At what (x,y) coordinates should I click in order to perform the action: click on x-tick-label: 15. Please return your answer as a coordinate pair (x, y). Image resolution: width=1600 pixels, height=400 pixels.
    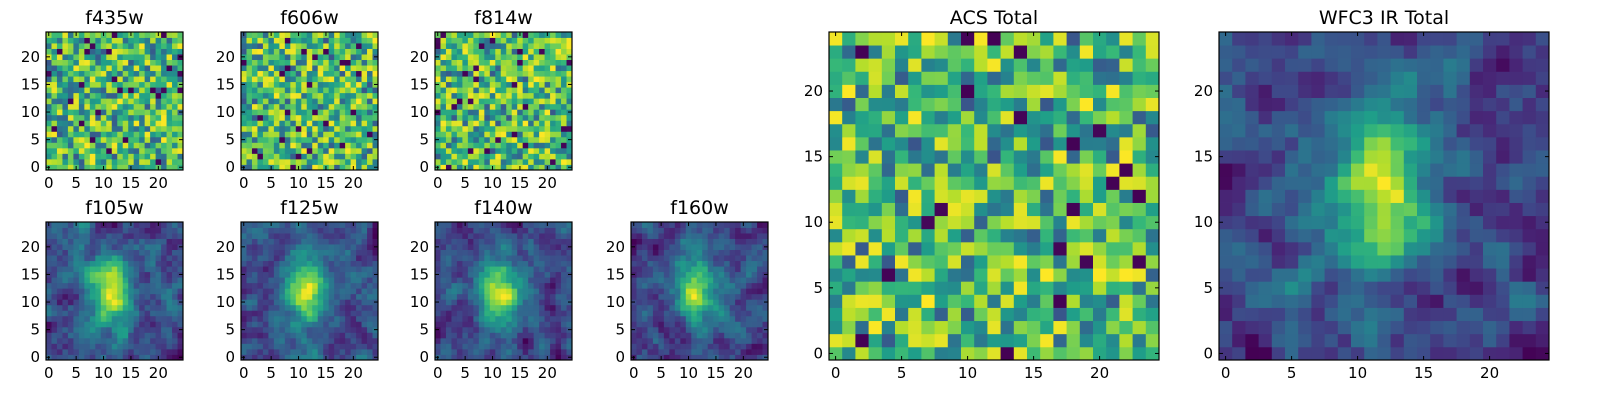
    Looking at the image, I should click on (715, 373).